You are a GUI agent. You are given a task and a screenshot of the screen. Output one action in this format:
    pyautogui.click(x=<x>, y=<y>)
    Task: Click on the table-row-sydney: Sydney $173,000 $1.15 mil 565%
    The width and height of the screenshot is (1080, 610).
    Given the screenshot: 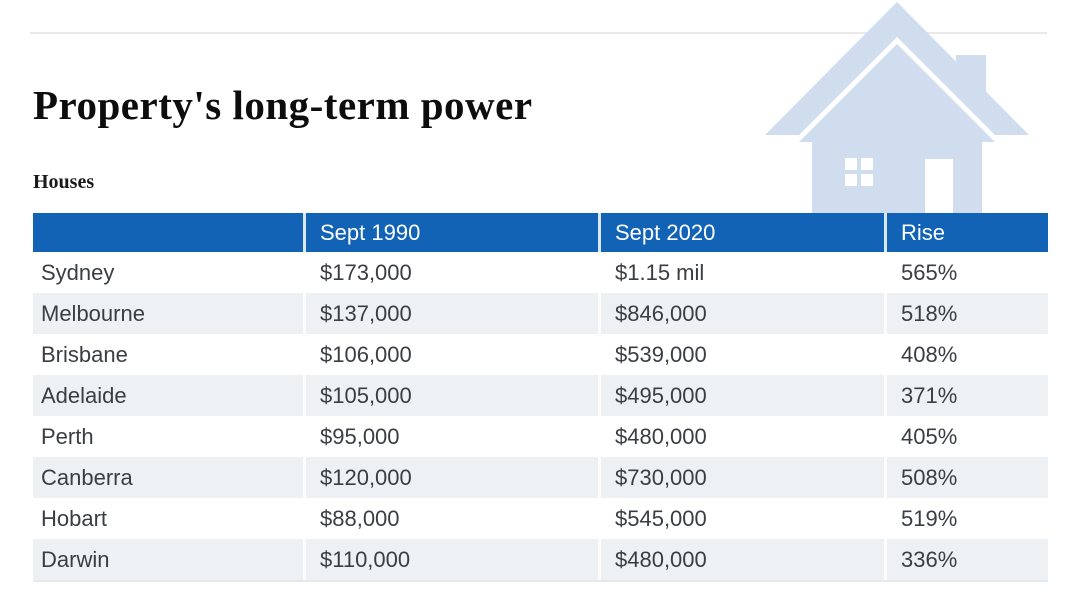 What is the action you would take?
    pyautogui.click(x=540, y=272)
    